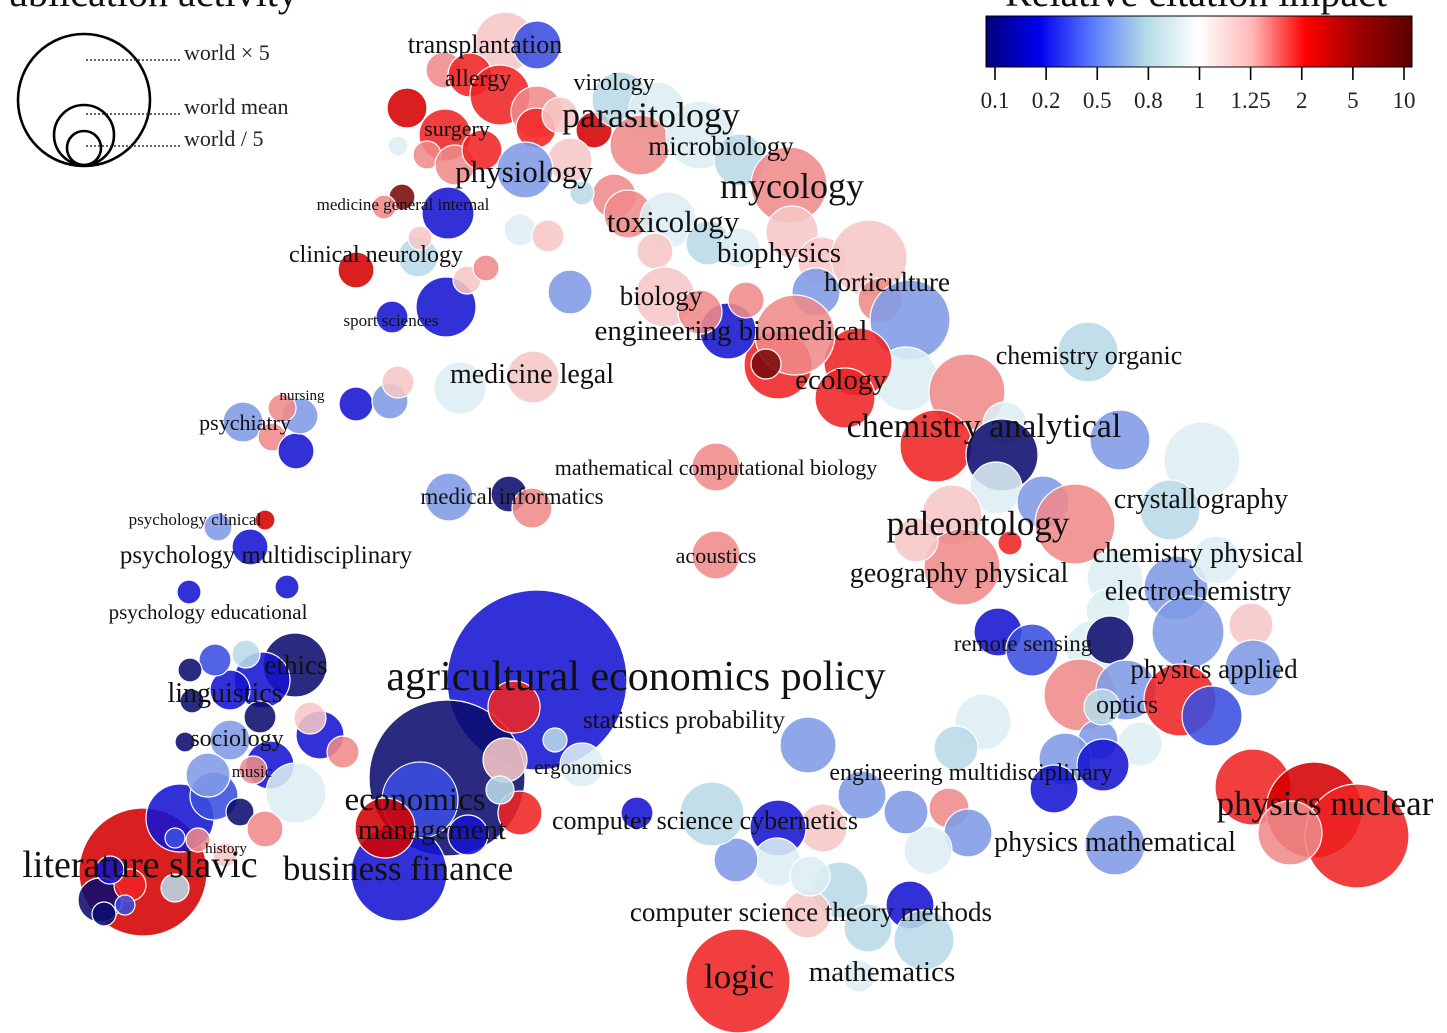 The width and height of the screenshot is (1447, 1033). Describe the element at coordinates (303, 396) in the screenshot. I see `field-label: nursing` at that location.